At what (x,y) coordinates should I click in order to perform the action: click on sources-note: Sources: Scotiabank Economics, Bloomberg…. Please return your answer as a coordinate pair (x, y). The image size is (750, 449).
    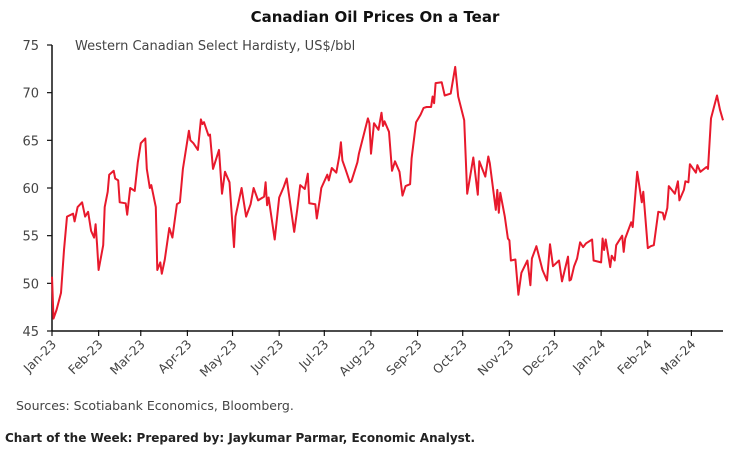
    Looking at the image, I should click on (155, 405).